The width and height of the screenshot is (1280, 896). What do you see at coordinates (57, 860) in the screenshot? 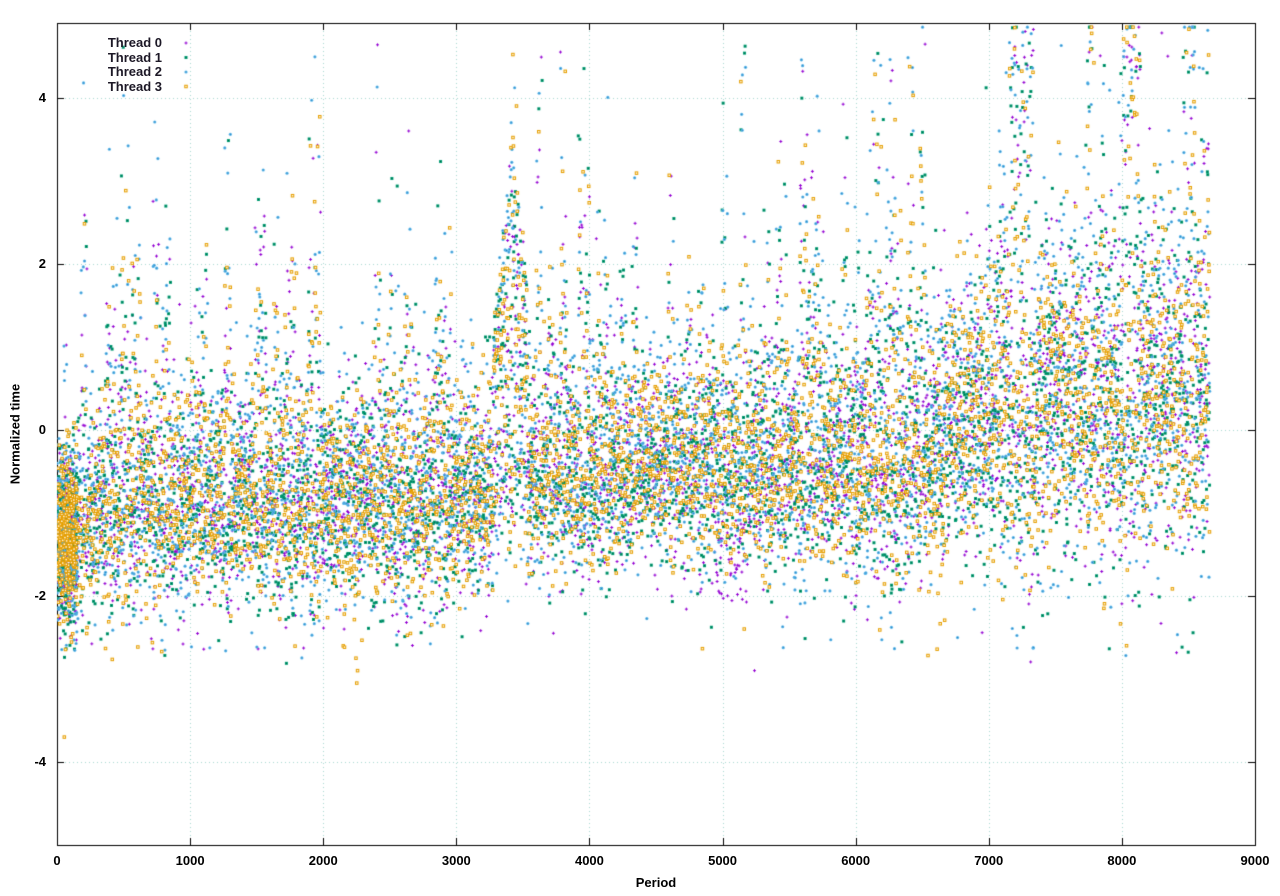
I see `x-tick-label: 0` at bounding box center [57, 860].